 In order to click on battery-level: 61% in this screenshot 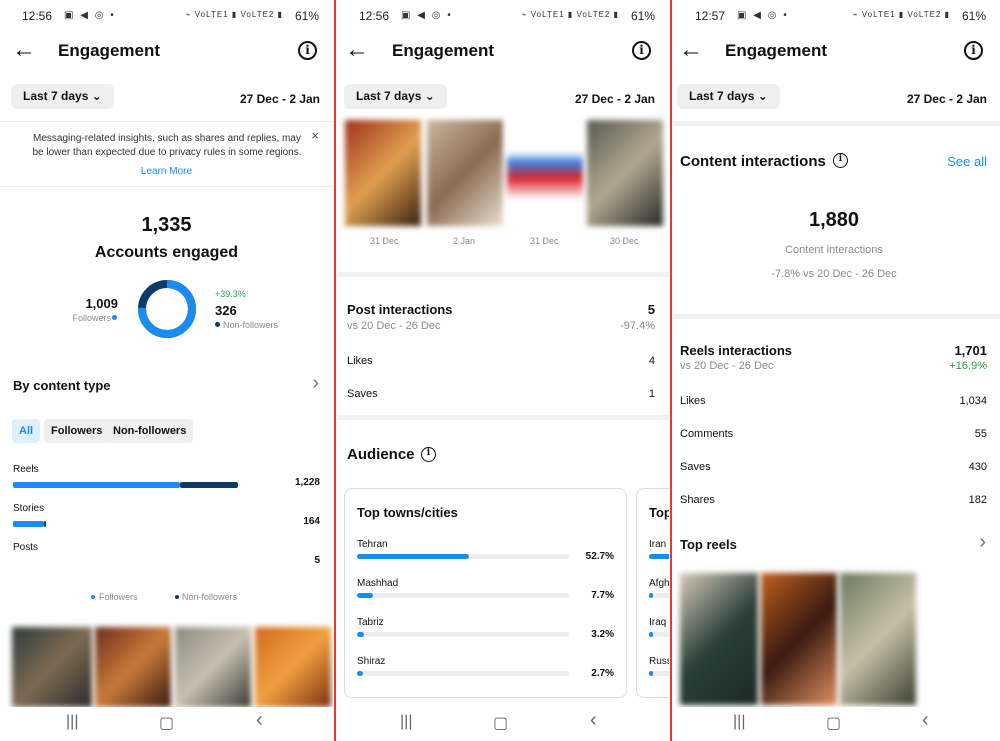, I will do `click(642, 16)`.